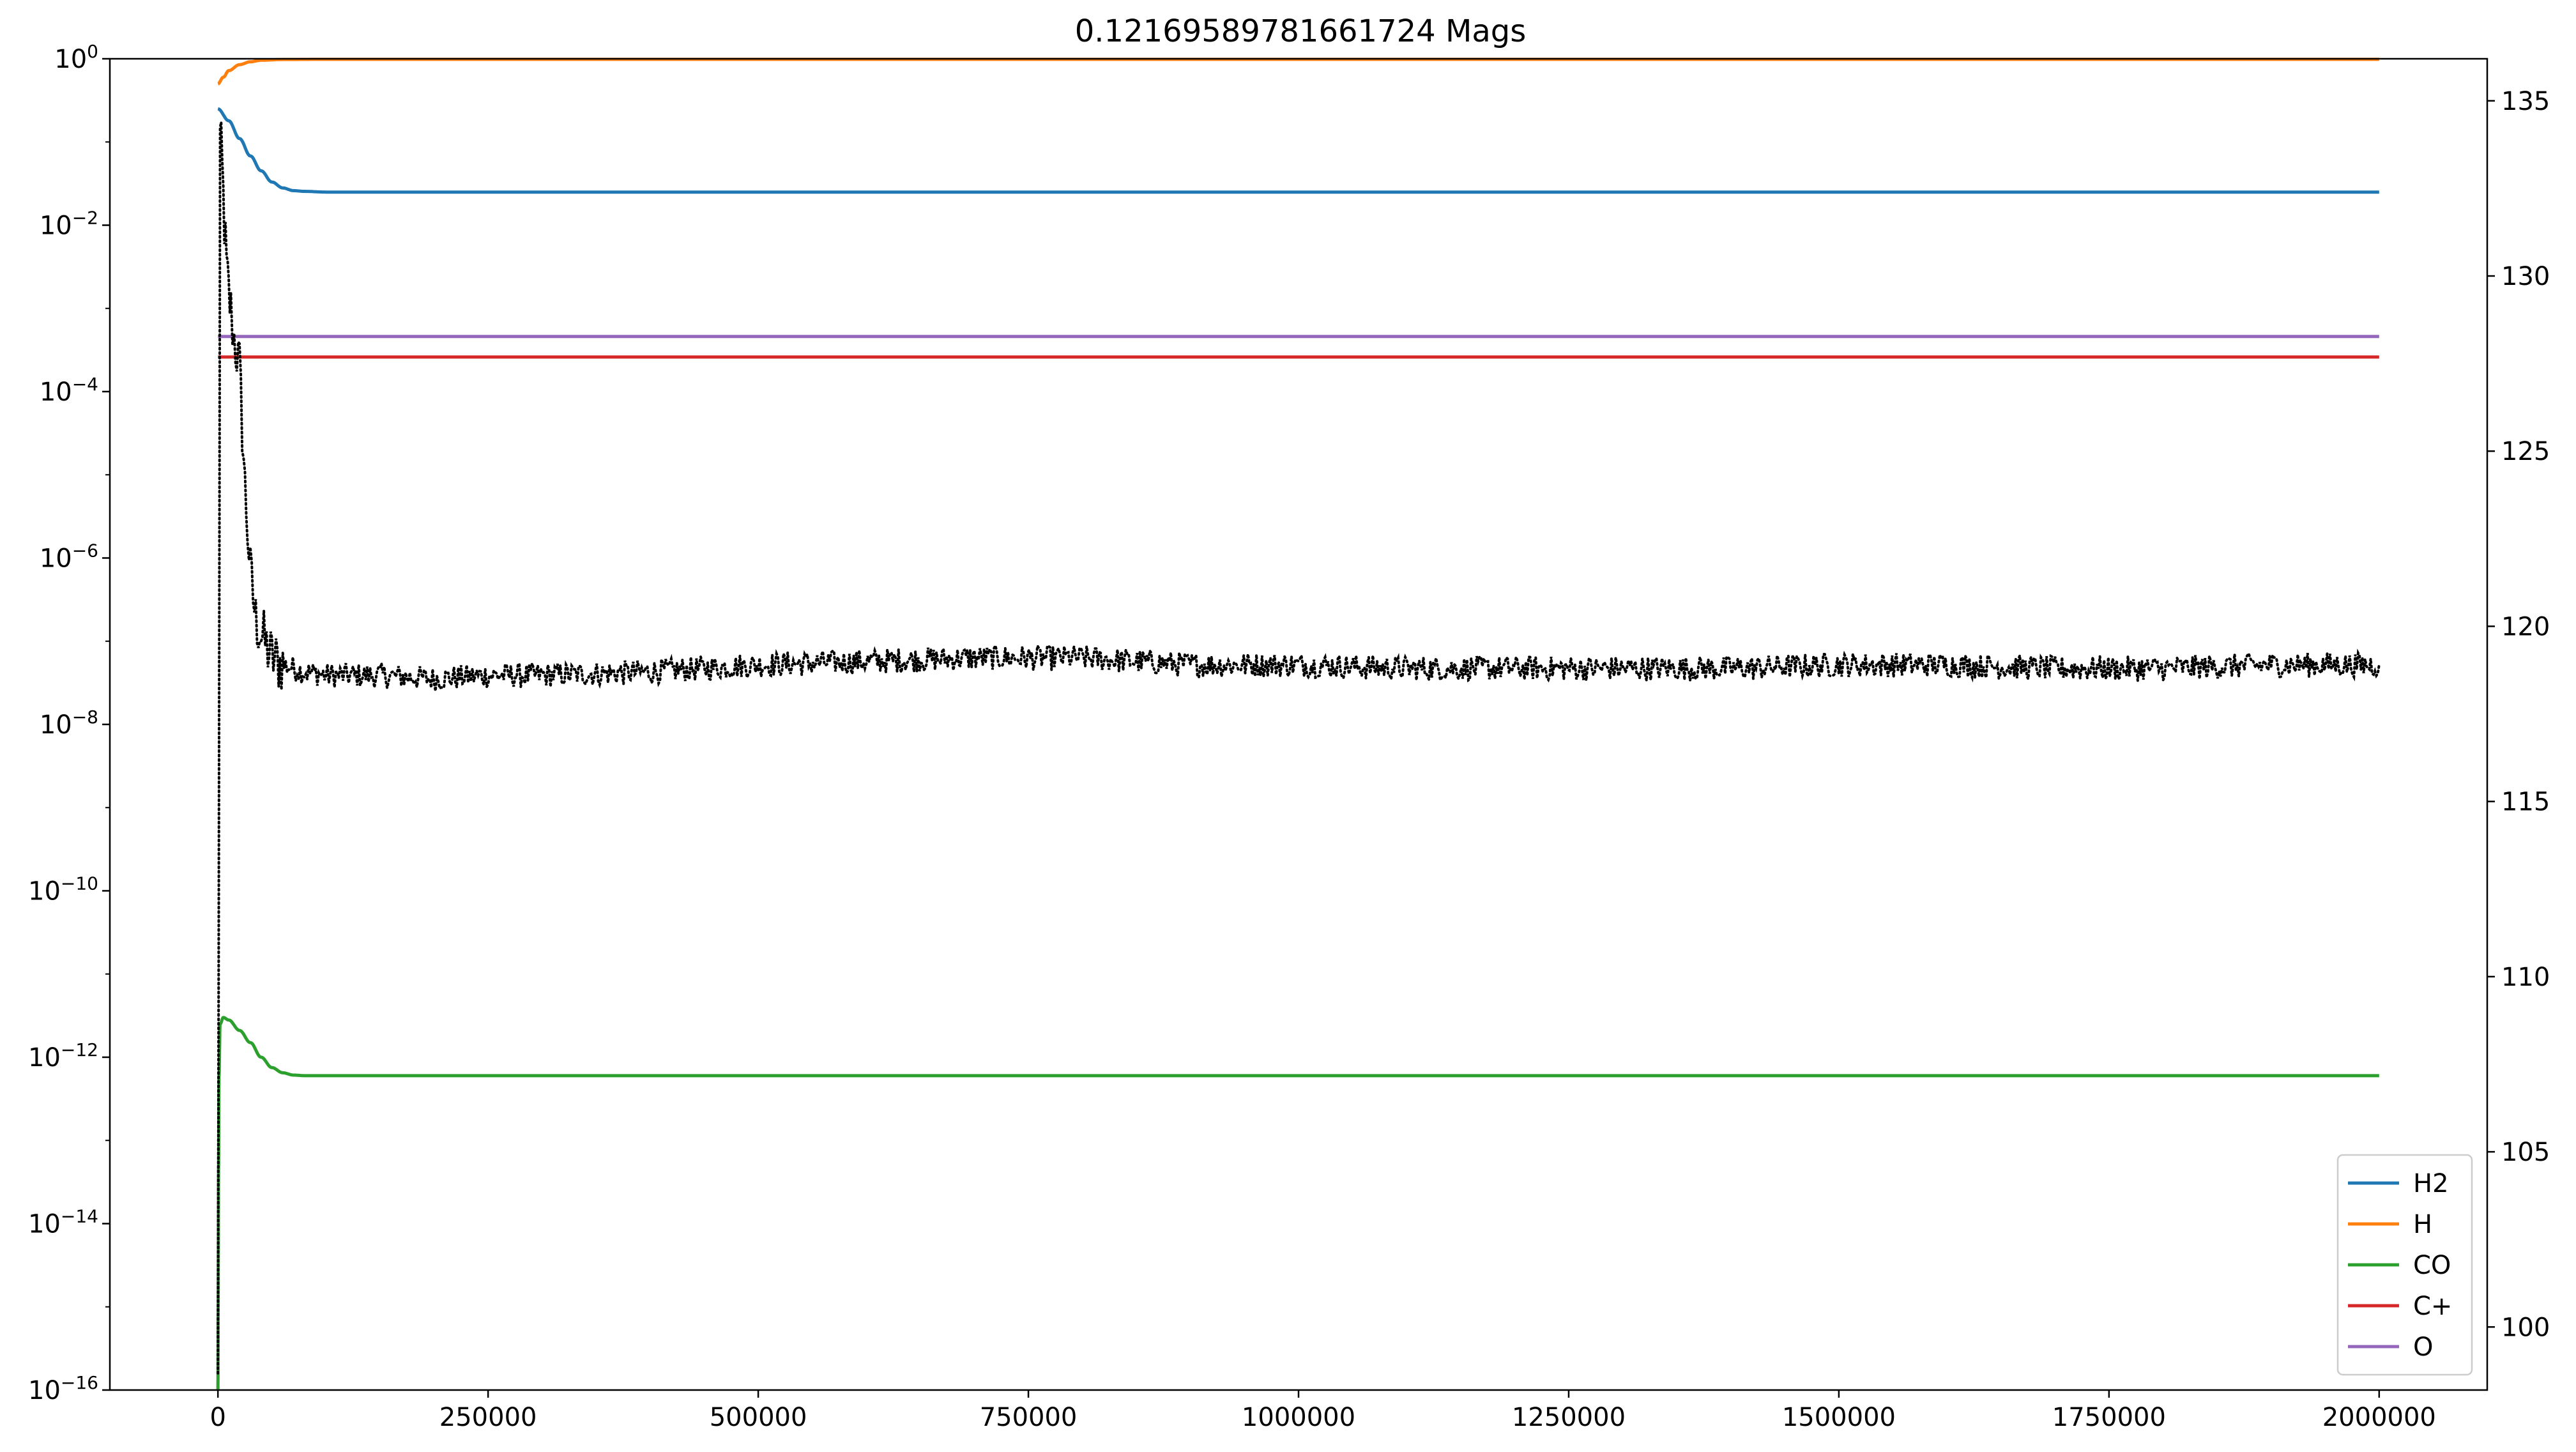 This screenshot has width=2576, height=1452. What do you see at coordinates (69, 390) in the screenshot?
I see `y-tick-label: 10−4` at bounding box center [69, 390].